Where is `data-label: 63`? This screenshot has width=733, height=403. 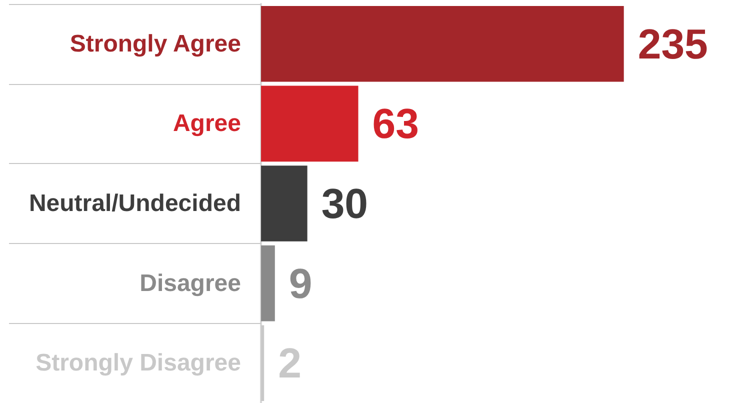 data-label: 63 is located at coordinates (395, 124).